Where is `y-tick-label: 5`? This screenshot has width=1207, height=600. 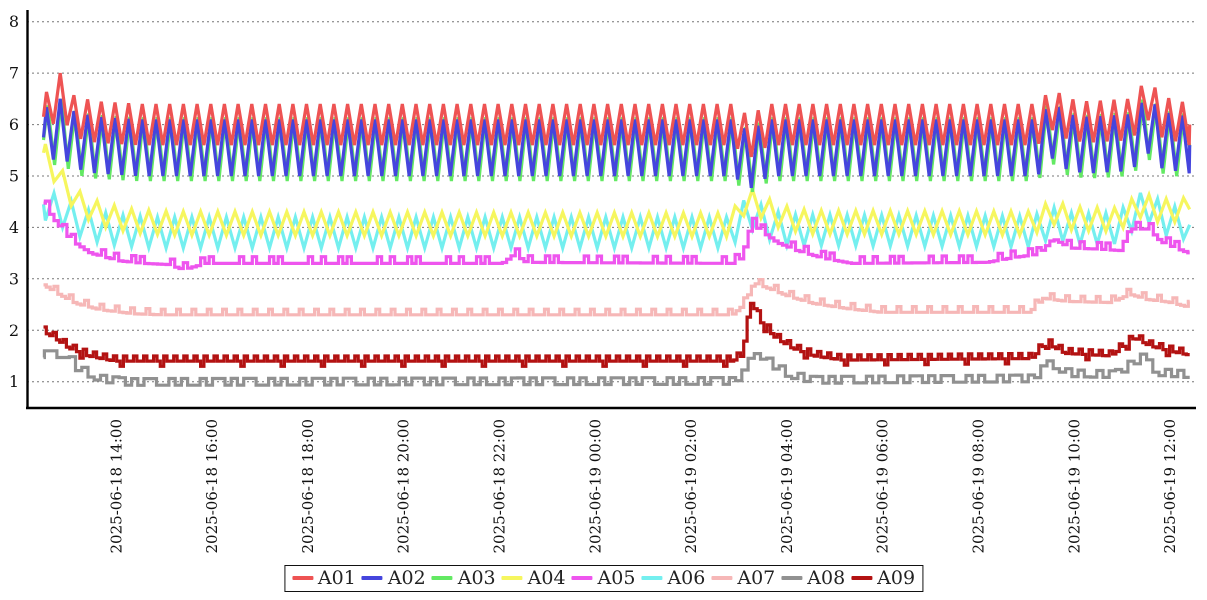
y-tick-label: 5 is located at coordinates (14, 176).